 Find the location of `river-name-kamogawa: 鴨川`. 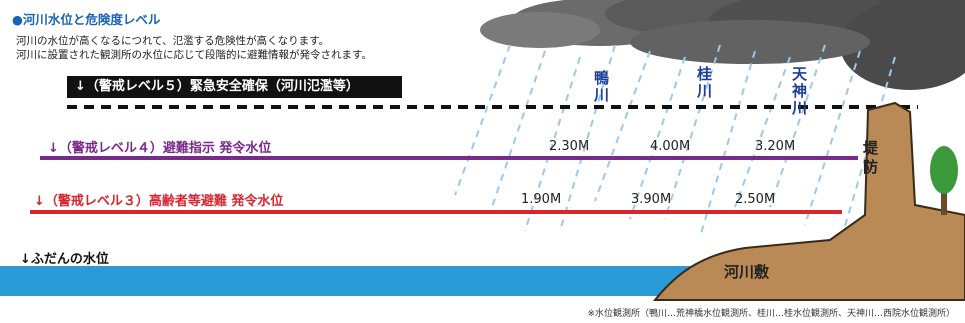

river-name-kamogawa: 鴨川 is located at coordinates (601, 87).